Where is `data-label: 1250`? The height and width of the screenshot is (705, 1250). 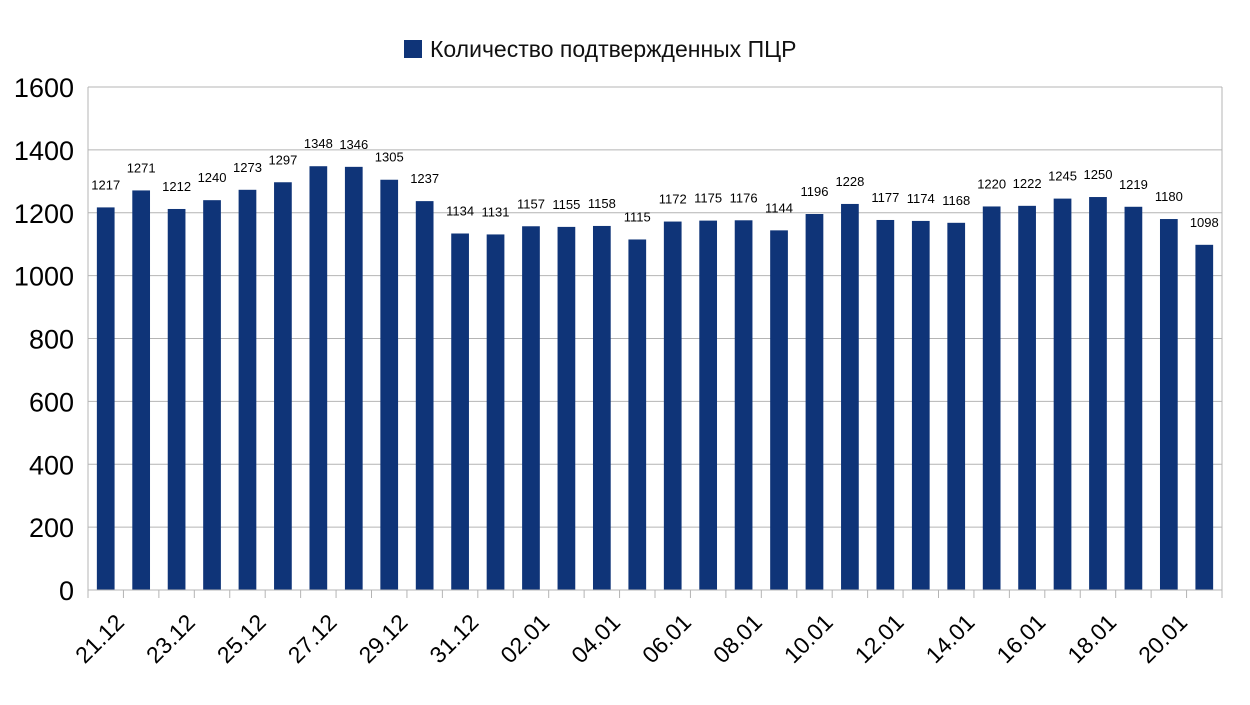
data-label: 1250 is located at coordinates (1098, 174).